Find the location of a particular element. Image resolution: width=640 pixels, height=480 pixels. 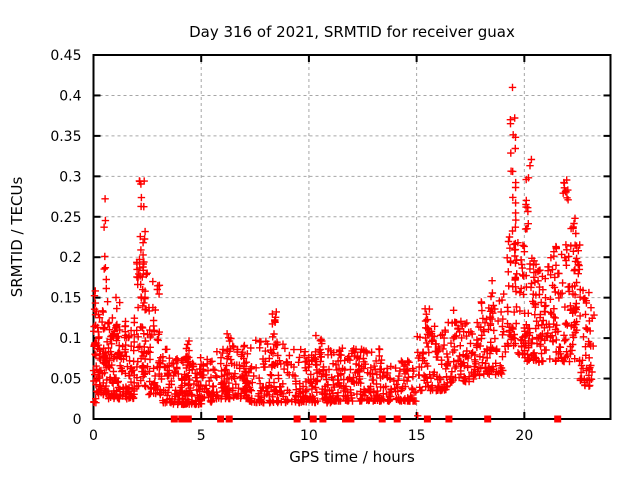

zero-gap-markers is located at coordinates (366, 419).